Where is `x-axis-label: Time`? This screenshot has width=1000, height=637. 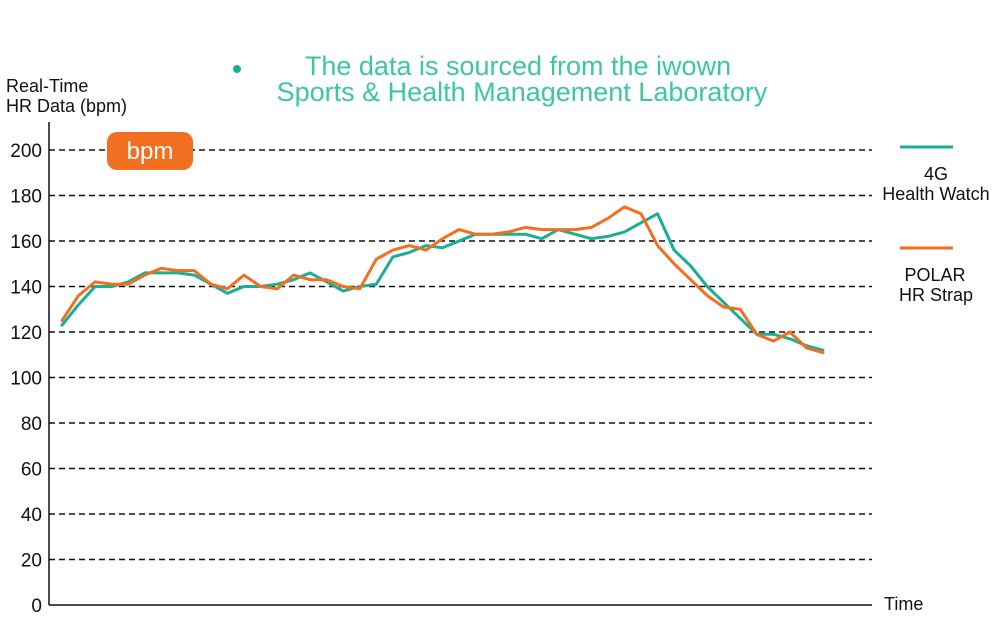 x-axis-label: Time is located at coordinates (903, 604).